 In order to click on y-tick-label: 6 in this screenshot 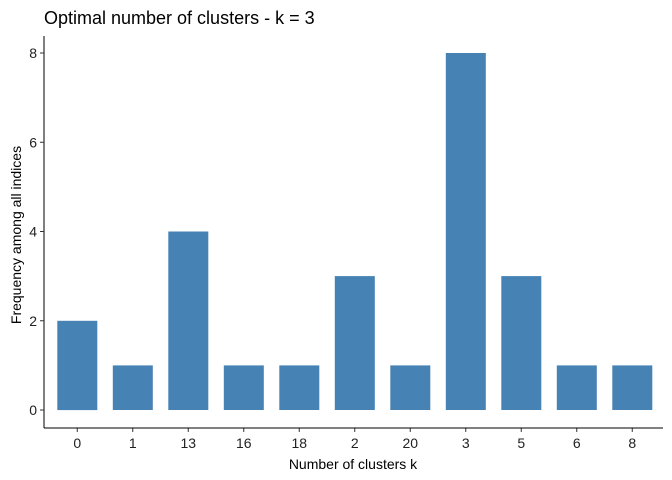, I will do `click(33, 142)`.